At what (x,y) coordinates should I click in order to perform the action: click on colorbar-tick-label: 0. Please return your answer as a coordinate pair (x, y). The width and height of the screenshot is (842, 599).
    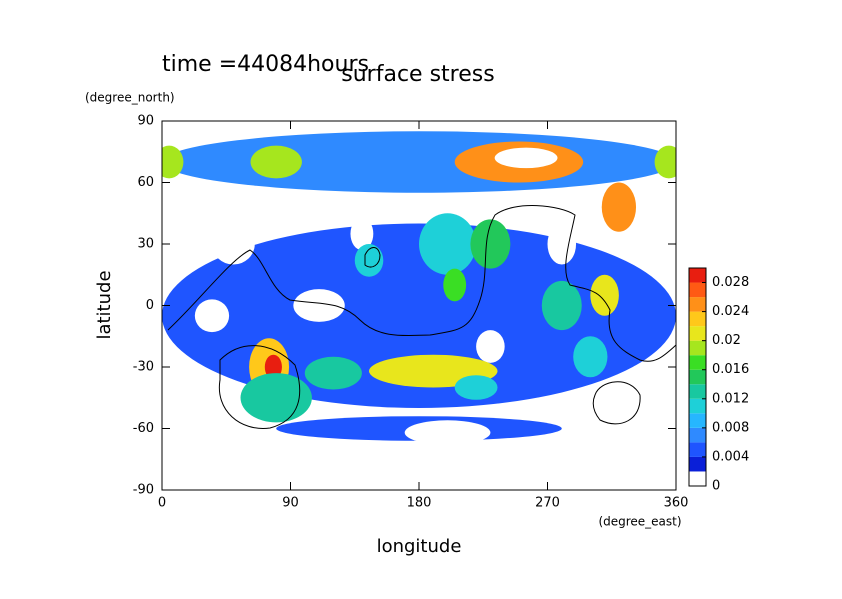
    Looking at the image, I should click on (716, 486).